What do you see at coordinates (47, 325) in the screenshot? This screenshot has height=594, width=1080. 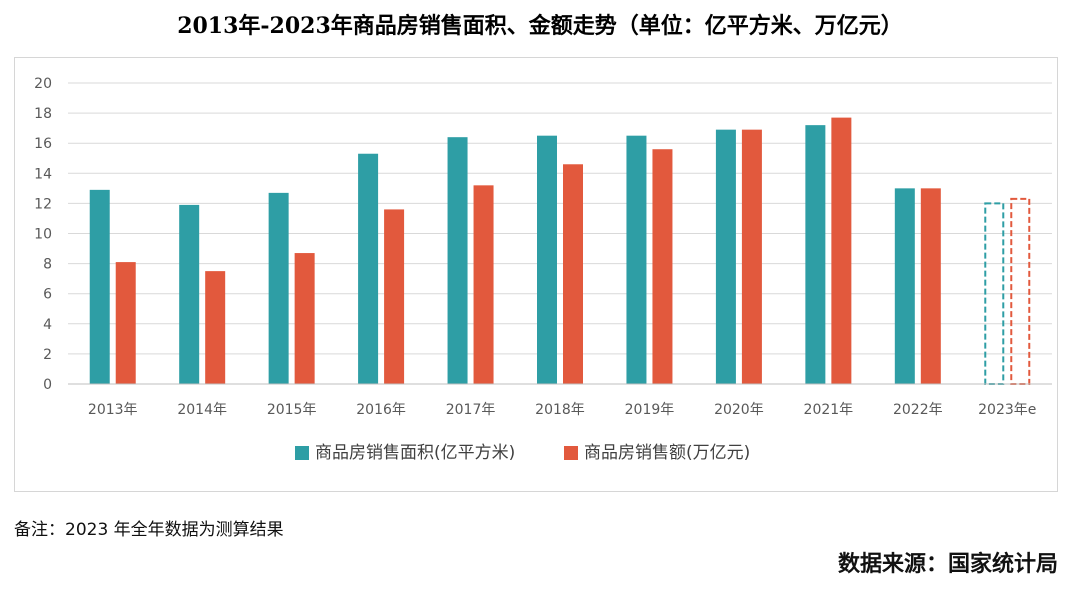 I see `y-tick-label: 4` at bounding box center [47, 325].